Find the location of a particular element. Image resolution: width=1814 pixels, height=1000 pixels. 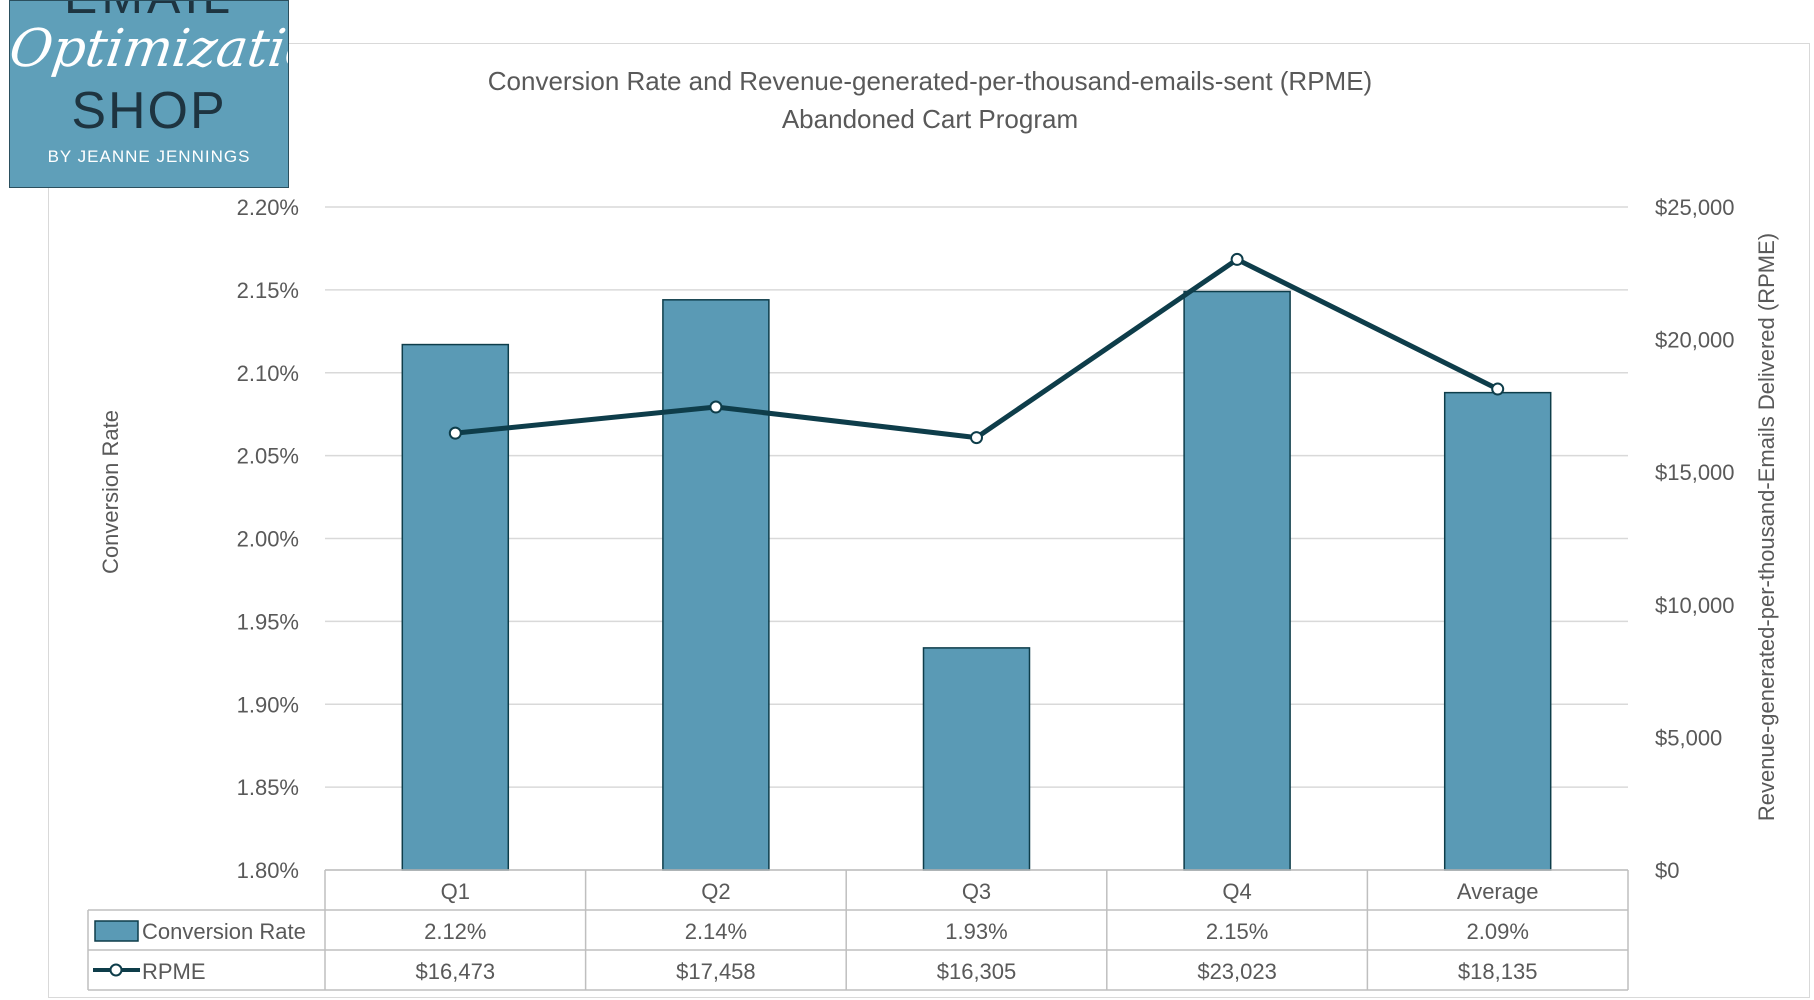

table-cell-rpme: $17,458 is located at coordinates (716, 971).